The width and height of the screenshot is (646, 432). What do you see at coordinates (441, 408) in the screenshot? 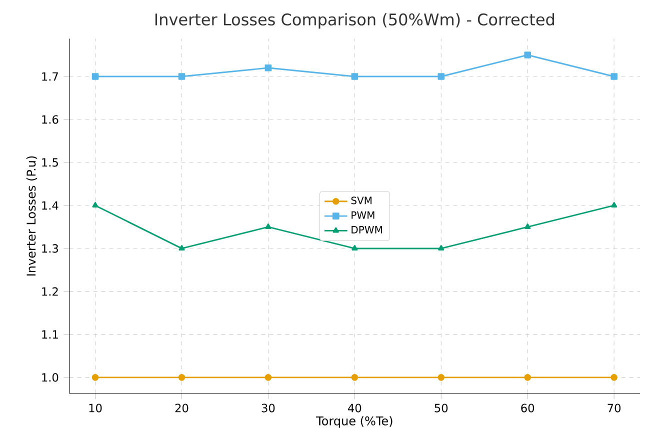
I see `x-tick-label: 50` at bounding box center [441, 408].